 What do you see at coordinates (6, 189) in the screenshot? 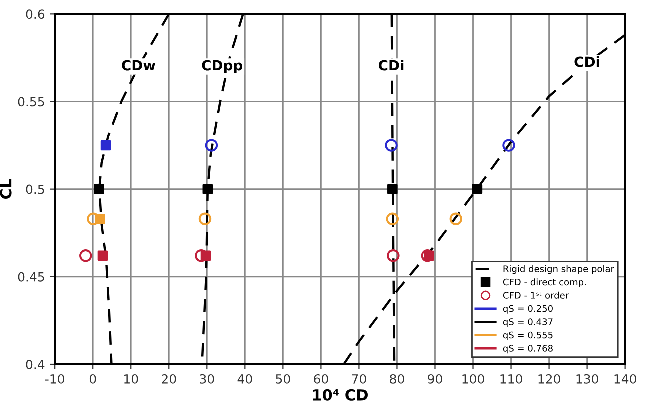
I see `y-axis-title: CL` at bounding box center [6, 189].